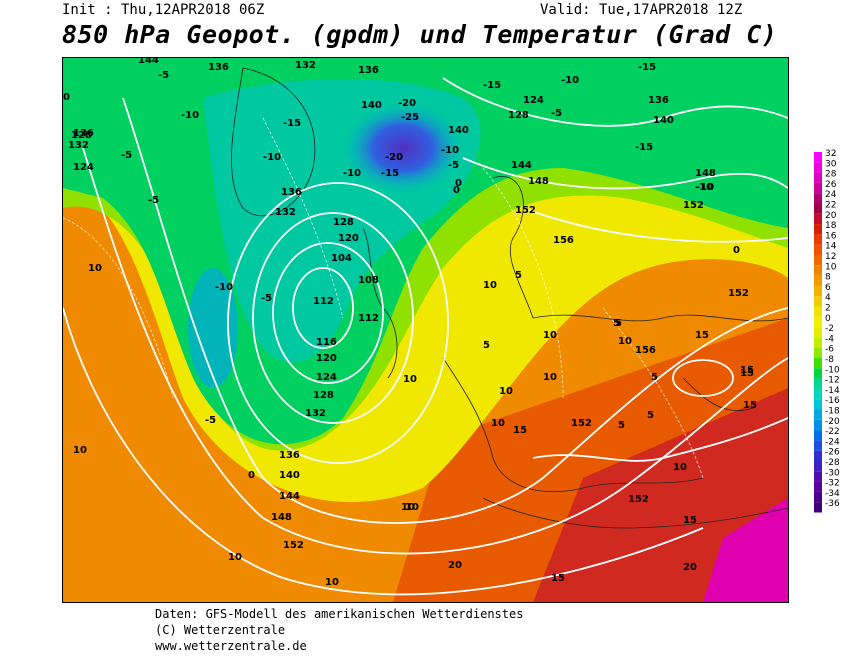 The image size is (850, 657). Describe the element at coordinates (832, 494) in the screenshot. I see `legend-label: -34` at that location.